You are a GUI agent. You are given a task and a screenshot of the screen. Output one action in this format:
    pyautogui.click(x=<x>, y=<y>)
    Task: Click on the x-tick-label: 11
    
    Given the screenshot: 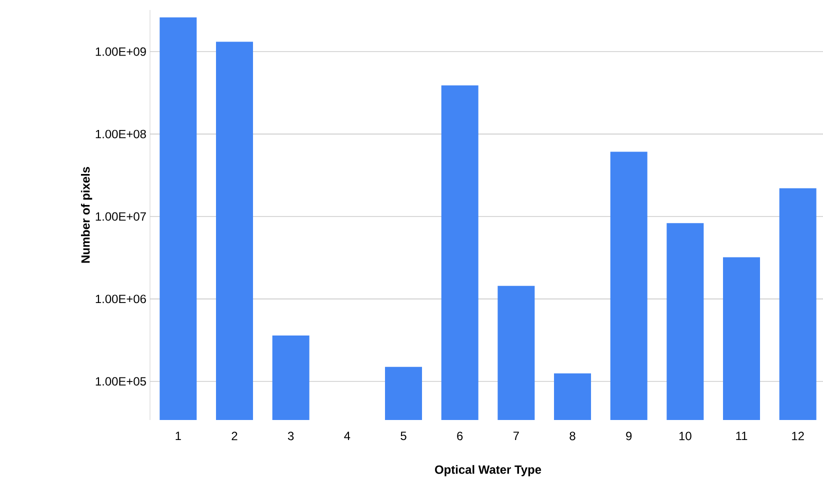 What is the action you would take?
    pyautogui.click(x=742, y=436)
    